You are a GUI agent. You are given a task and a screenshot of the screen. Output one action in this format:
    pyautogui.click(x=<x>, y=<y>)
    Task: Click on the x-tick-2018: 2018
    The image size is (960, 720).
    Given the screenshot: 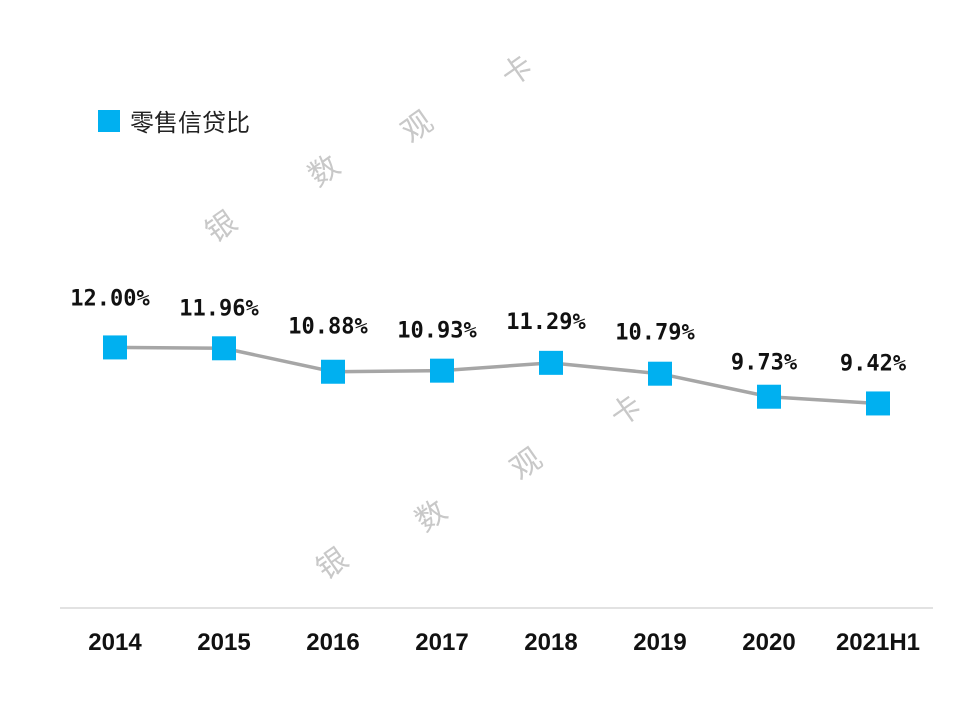 What is the action you would take?
    pyautogui.click(x=550, y=642)
    